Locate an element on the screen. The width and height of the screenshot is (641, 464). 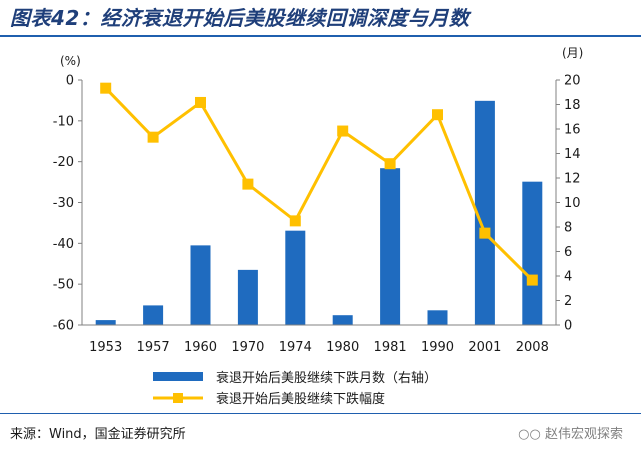
title-rule is located at coordinates (320, 36).